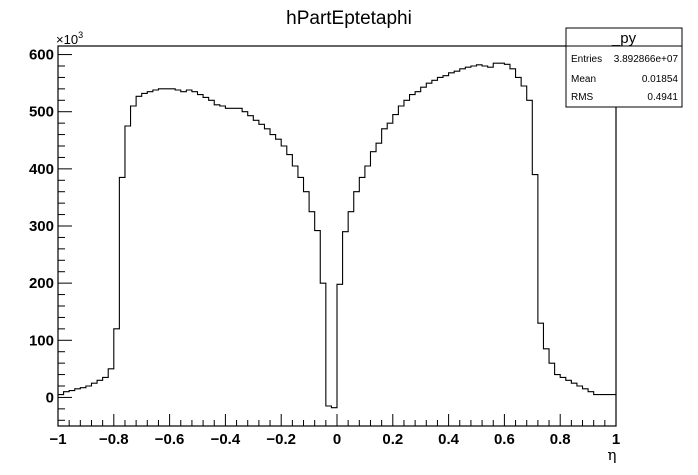 This screenshot has height=475, width=698. What do you see at coordinates (226, 439) in the screenshot?
I see `x-tick-label: −0.4` at bounding box center [226, 439].